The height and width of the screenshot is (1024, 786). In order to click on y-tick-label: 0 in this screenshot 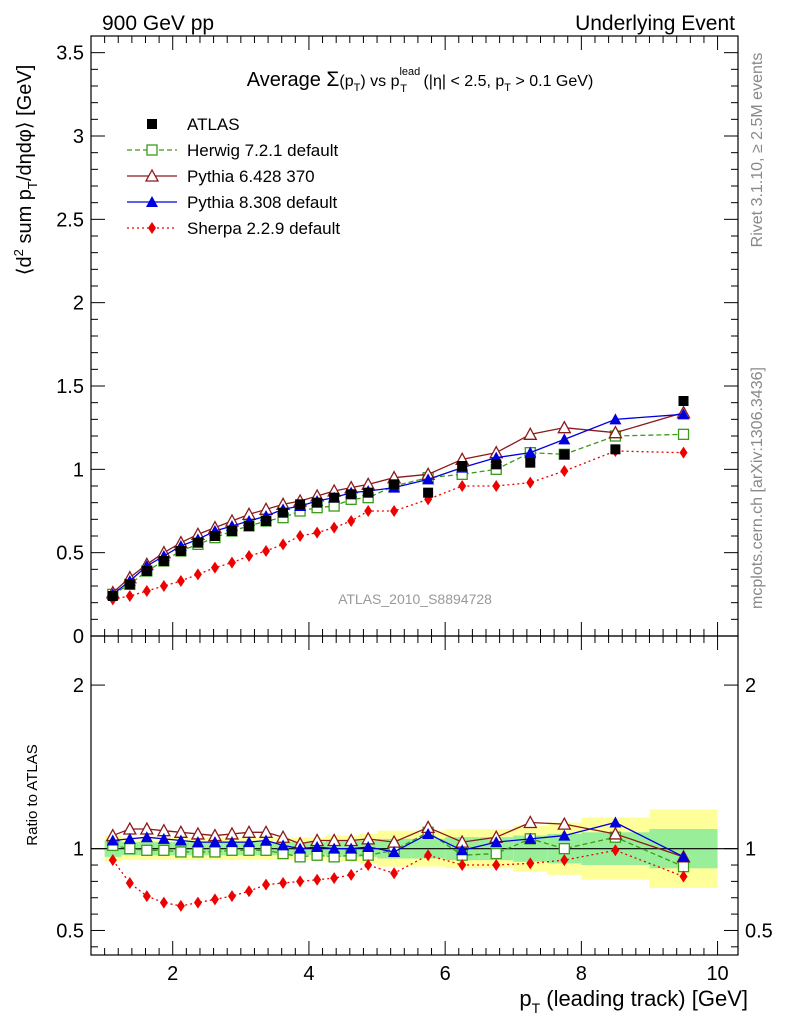, I will do `click(78, 637)`.